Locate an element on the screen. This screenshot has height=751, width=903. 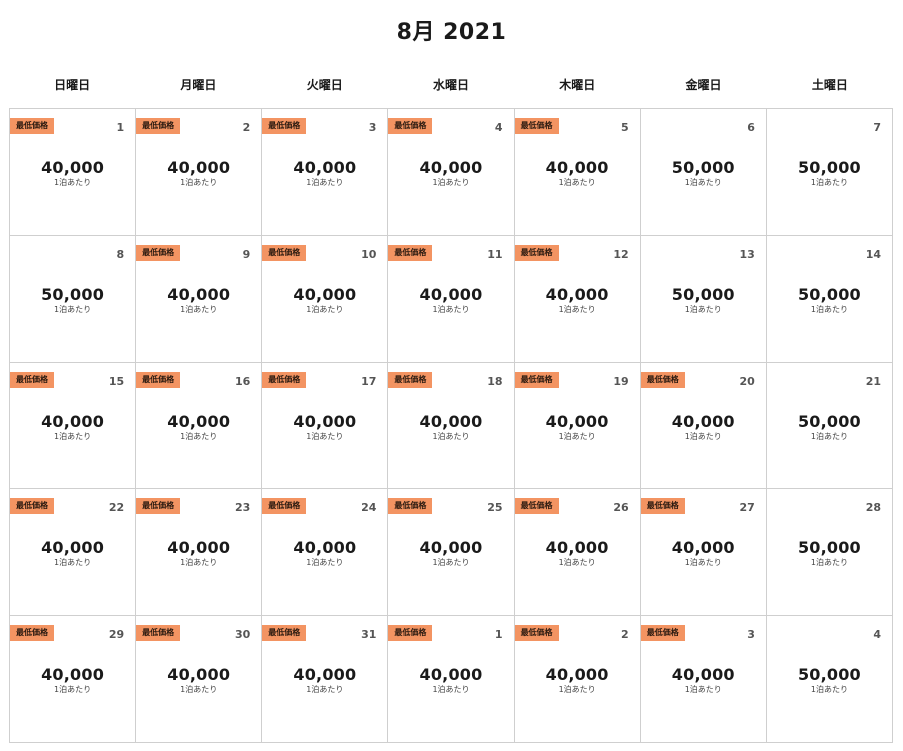
calendar-day-cell: 最低価格 18 40,000 1泊あたり is located at coordinates (451, 426).